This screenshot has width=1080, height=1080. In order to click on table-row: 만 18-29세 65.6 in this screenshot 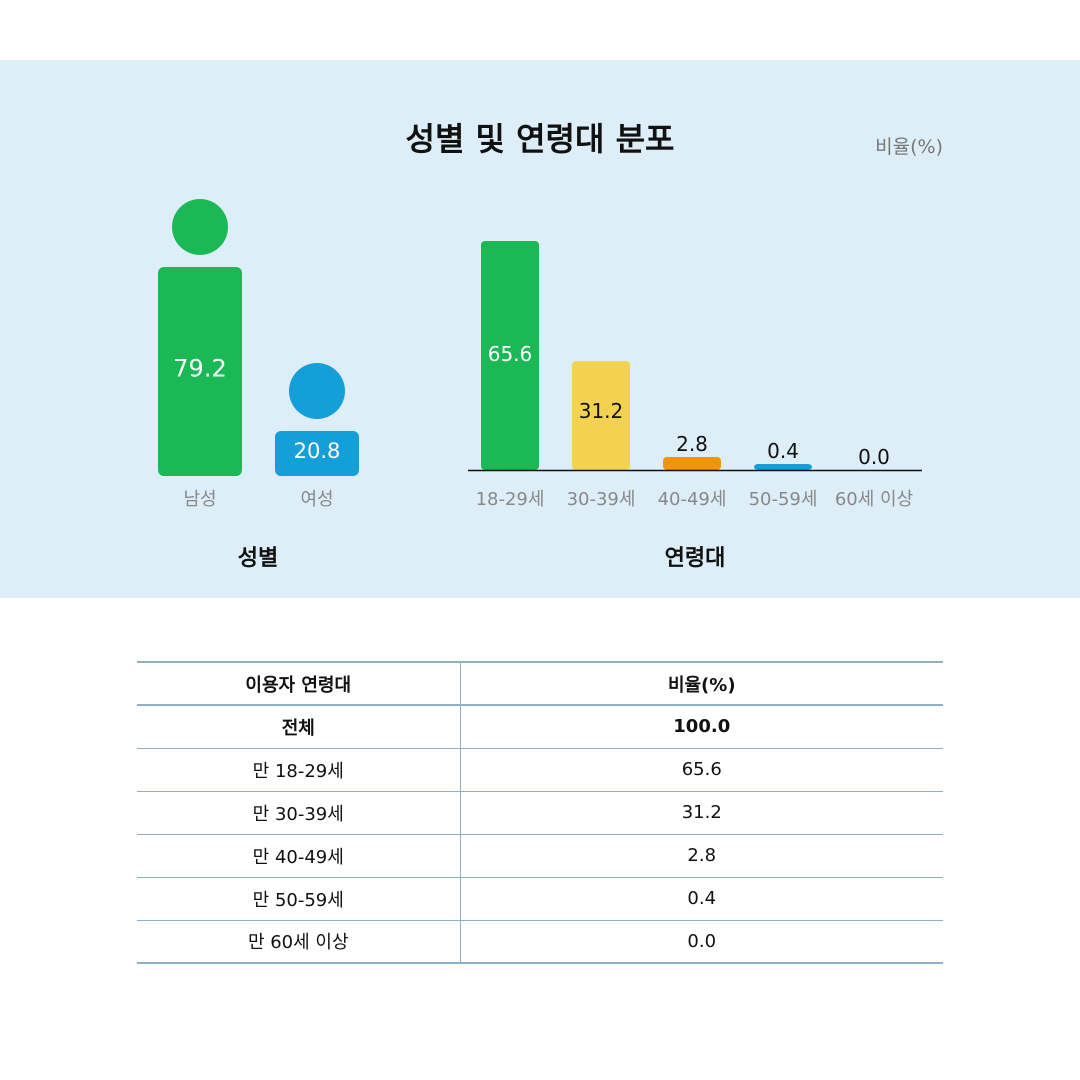, I will do `click(540, 770)`.